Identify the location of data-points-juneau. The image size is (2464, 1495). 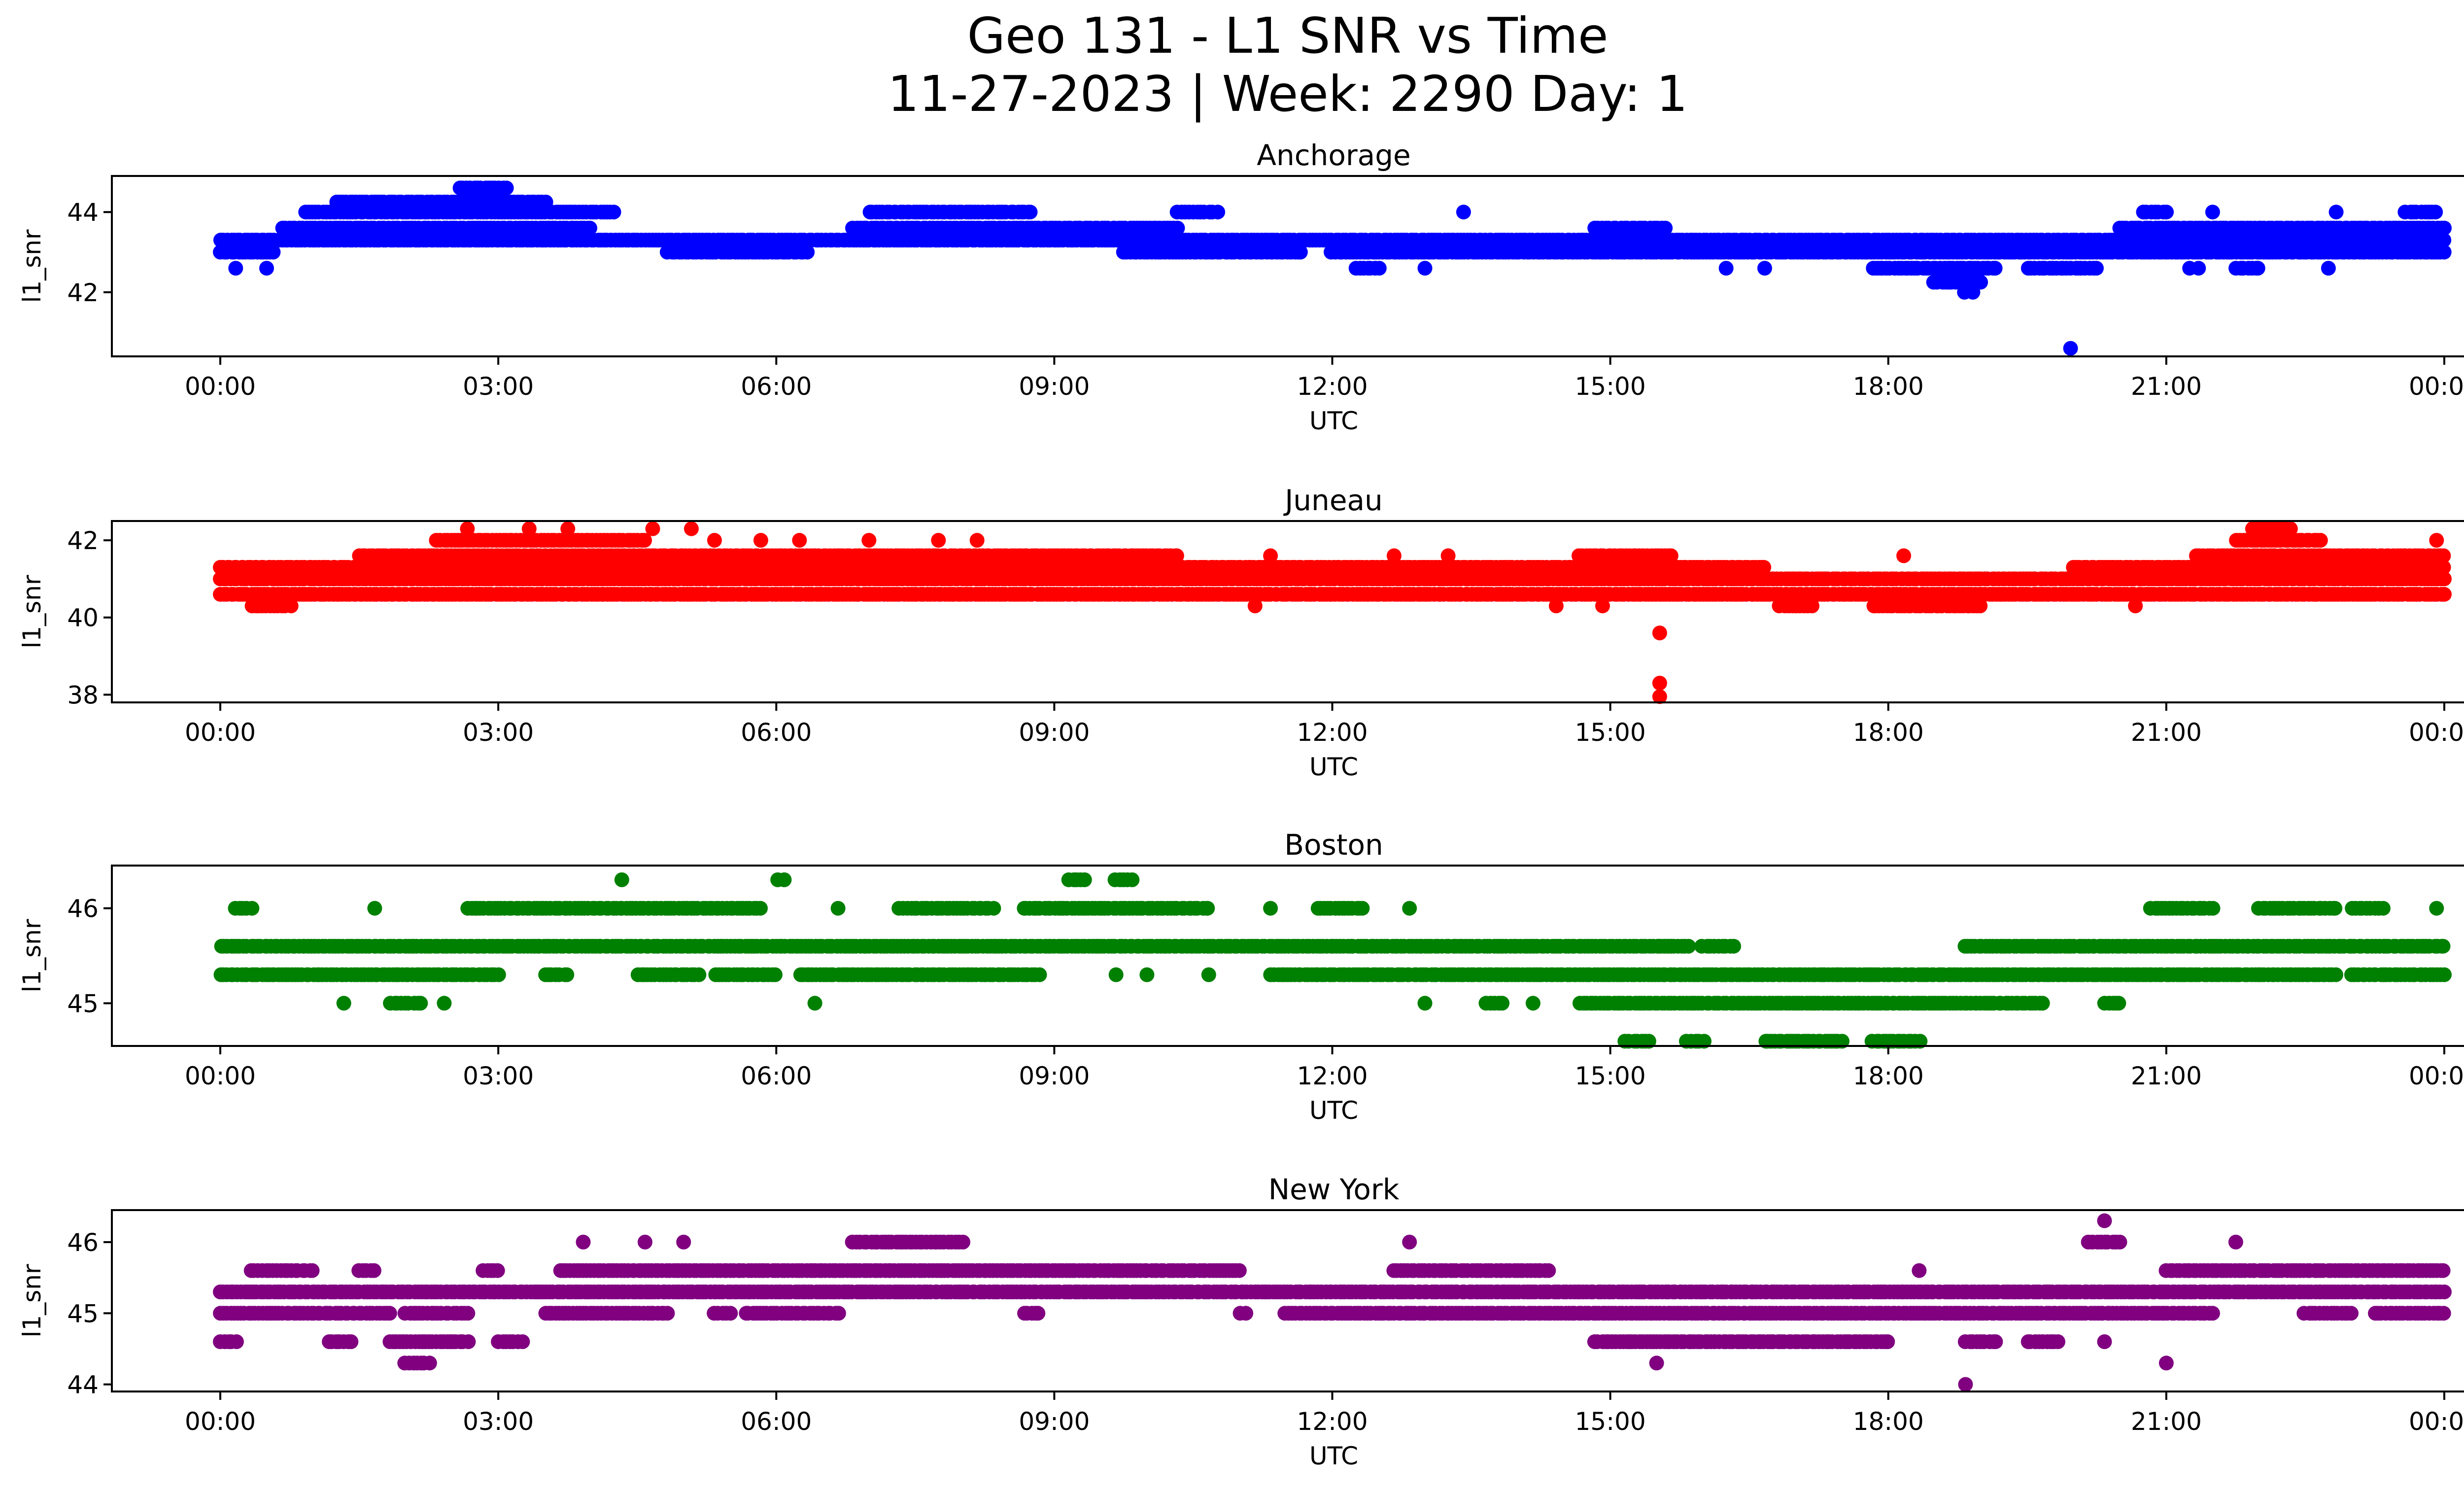
(1332, 612).